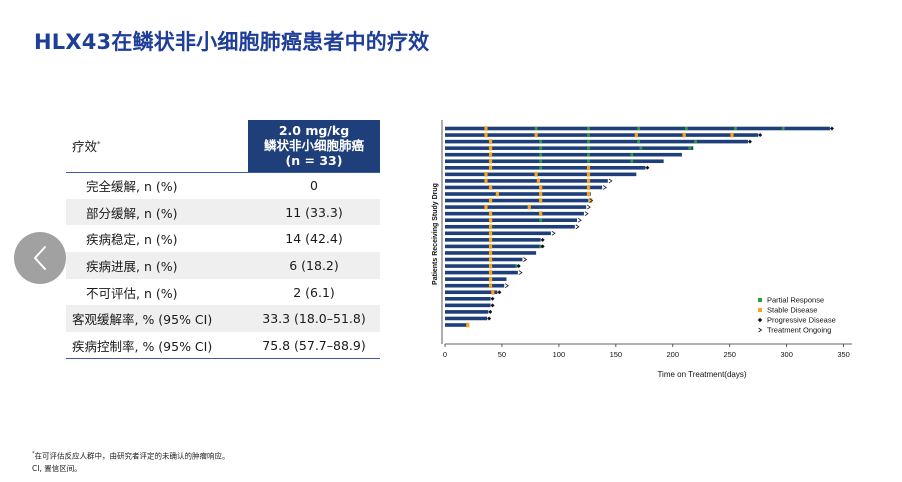 Image resolution: width=902 pixels, height=482 pixels. I want to click on table-header-label: 疗效*, so click(157, 146).